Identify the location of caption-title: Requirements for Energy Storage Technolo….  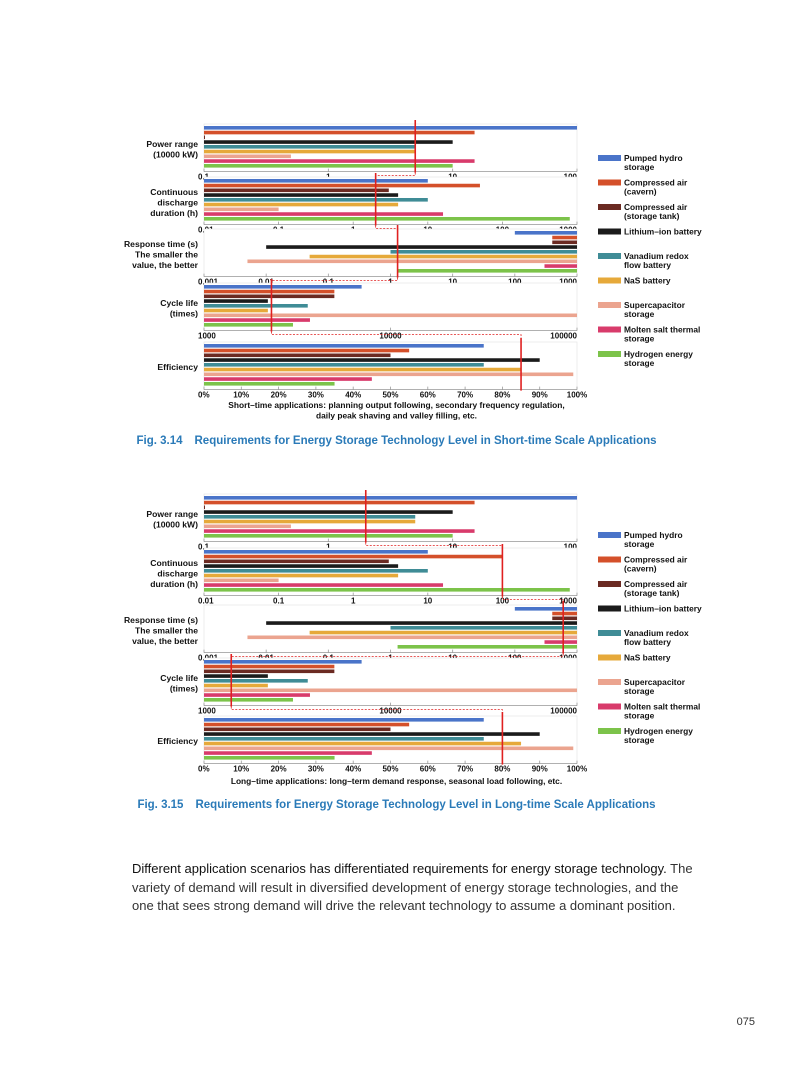
(425, 805).